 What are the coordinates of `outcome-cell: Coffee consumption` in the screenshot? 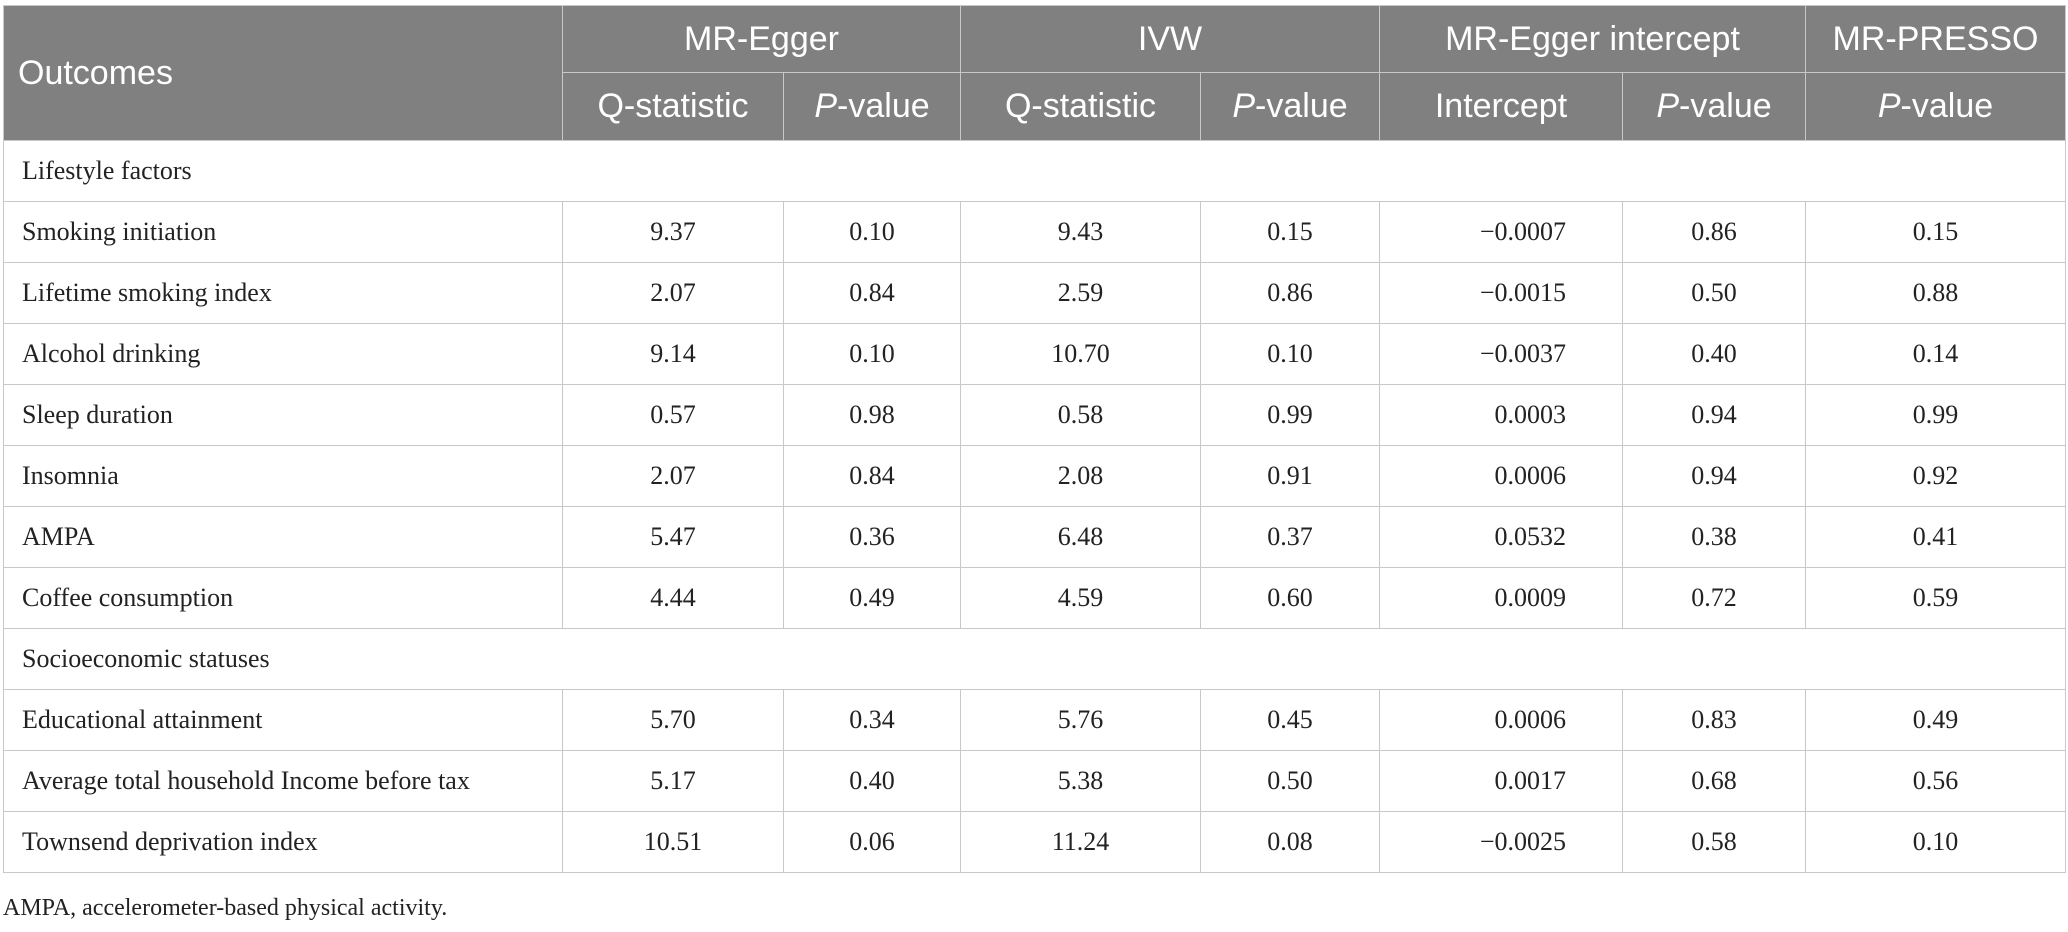 It's located at (283, 598).